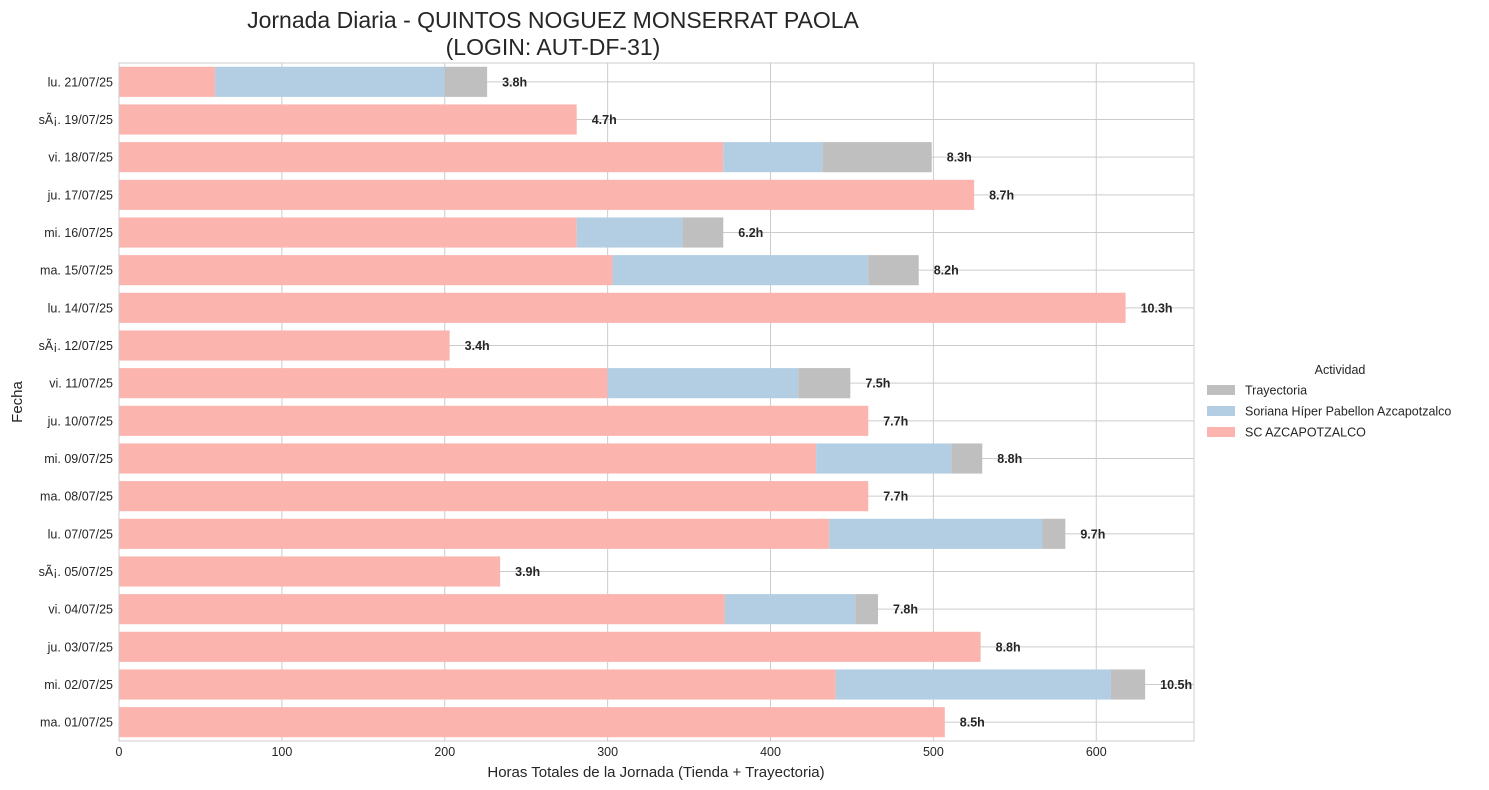 Image resolution: width=1489 pixels, height=790 pixels. Describe the element at coordinates (905, 610) in the screenshot. I see `data-label: 7.8h` at that location.